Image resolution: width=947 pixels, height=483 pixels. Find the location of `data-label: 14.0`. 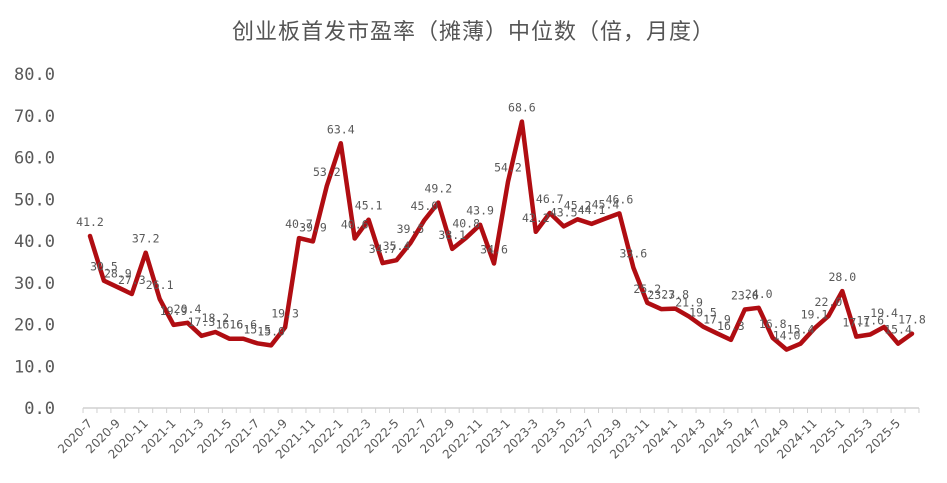

data-label: 14.0 is located at coordinates (787, 336).